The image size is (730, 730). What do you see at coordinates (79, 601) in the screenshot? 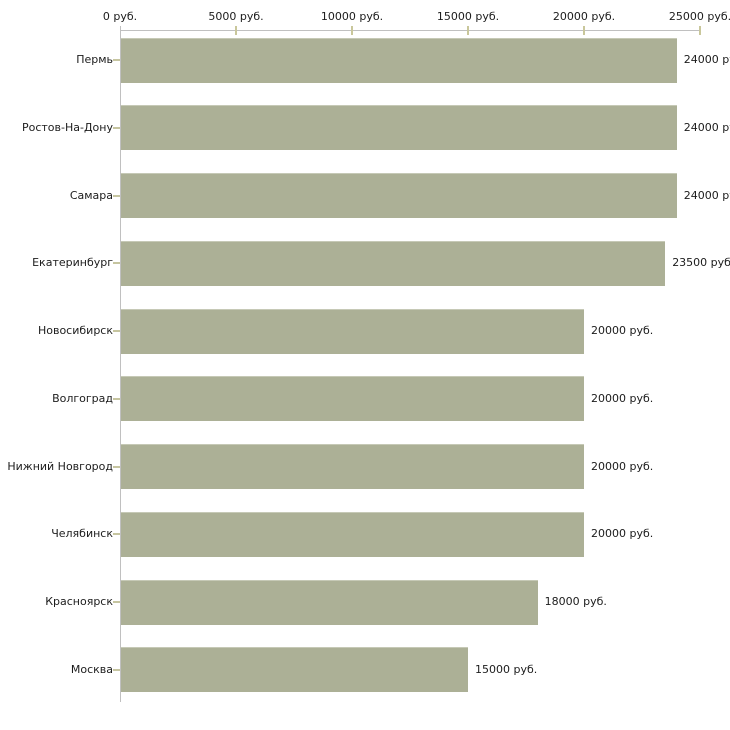
I see `y-axis-category-label: Красноярск` at bounding box center [79, 601].